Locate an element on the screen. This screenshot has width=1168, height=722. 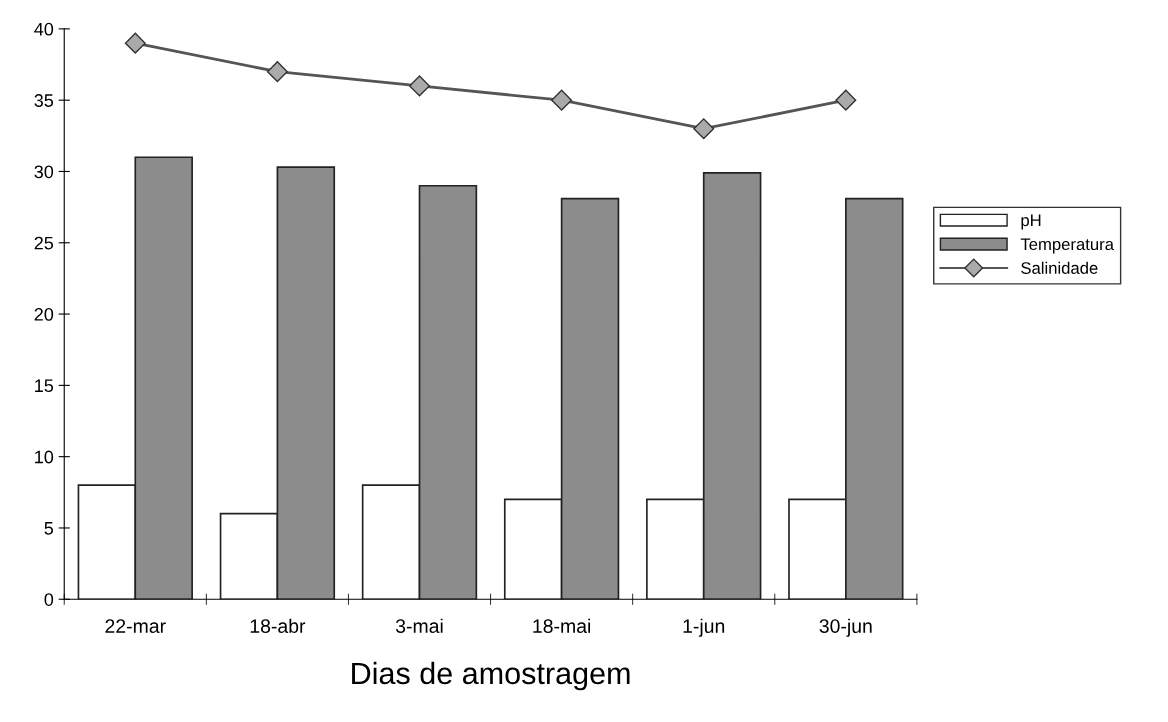
y-tick-label: 35 is located at coordinates (44, 100).